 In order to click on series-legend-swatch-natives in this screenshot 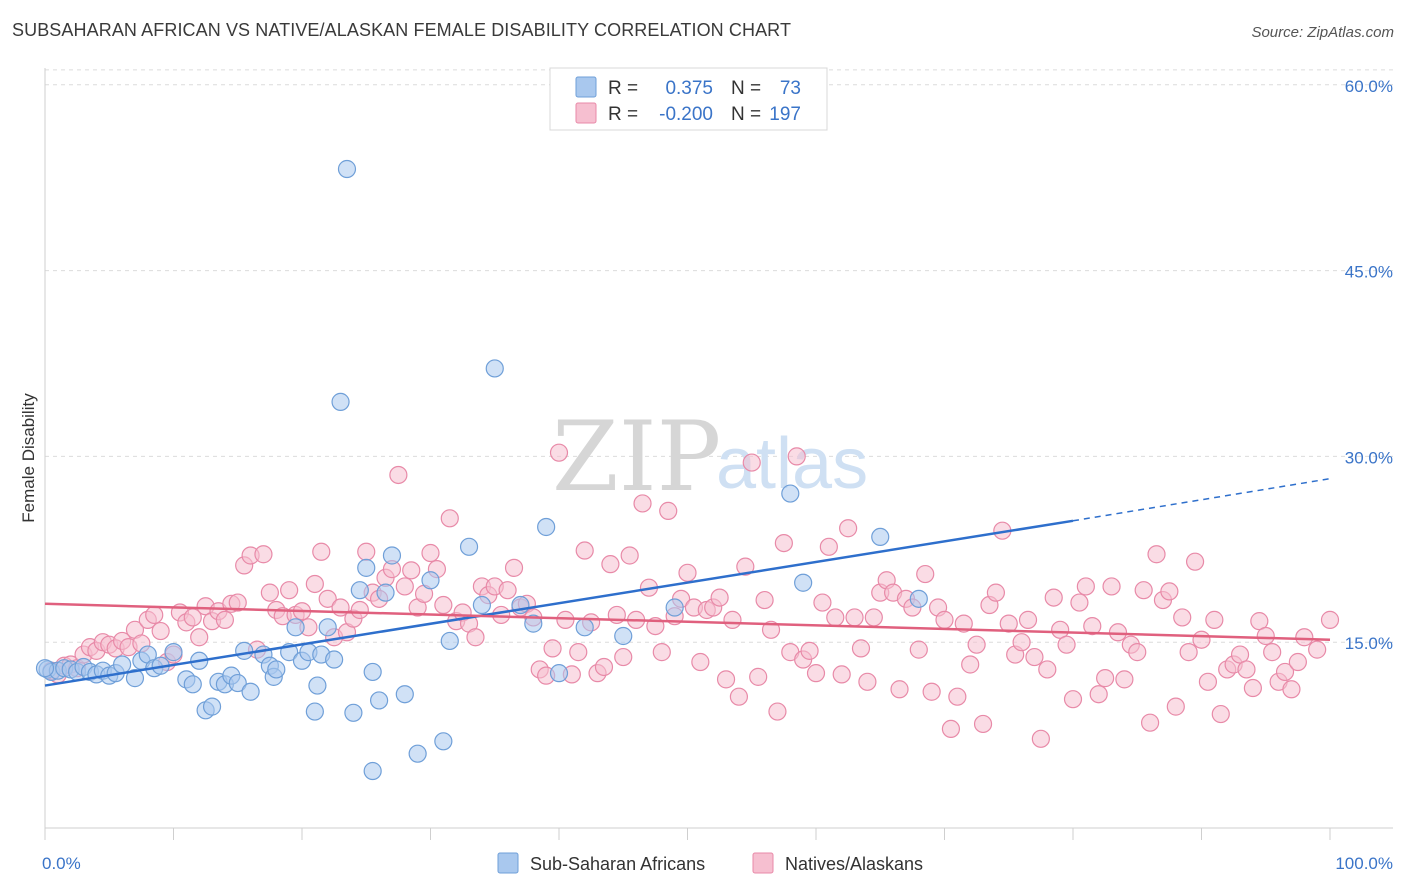, I will do `click(763, 863)`.